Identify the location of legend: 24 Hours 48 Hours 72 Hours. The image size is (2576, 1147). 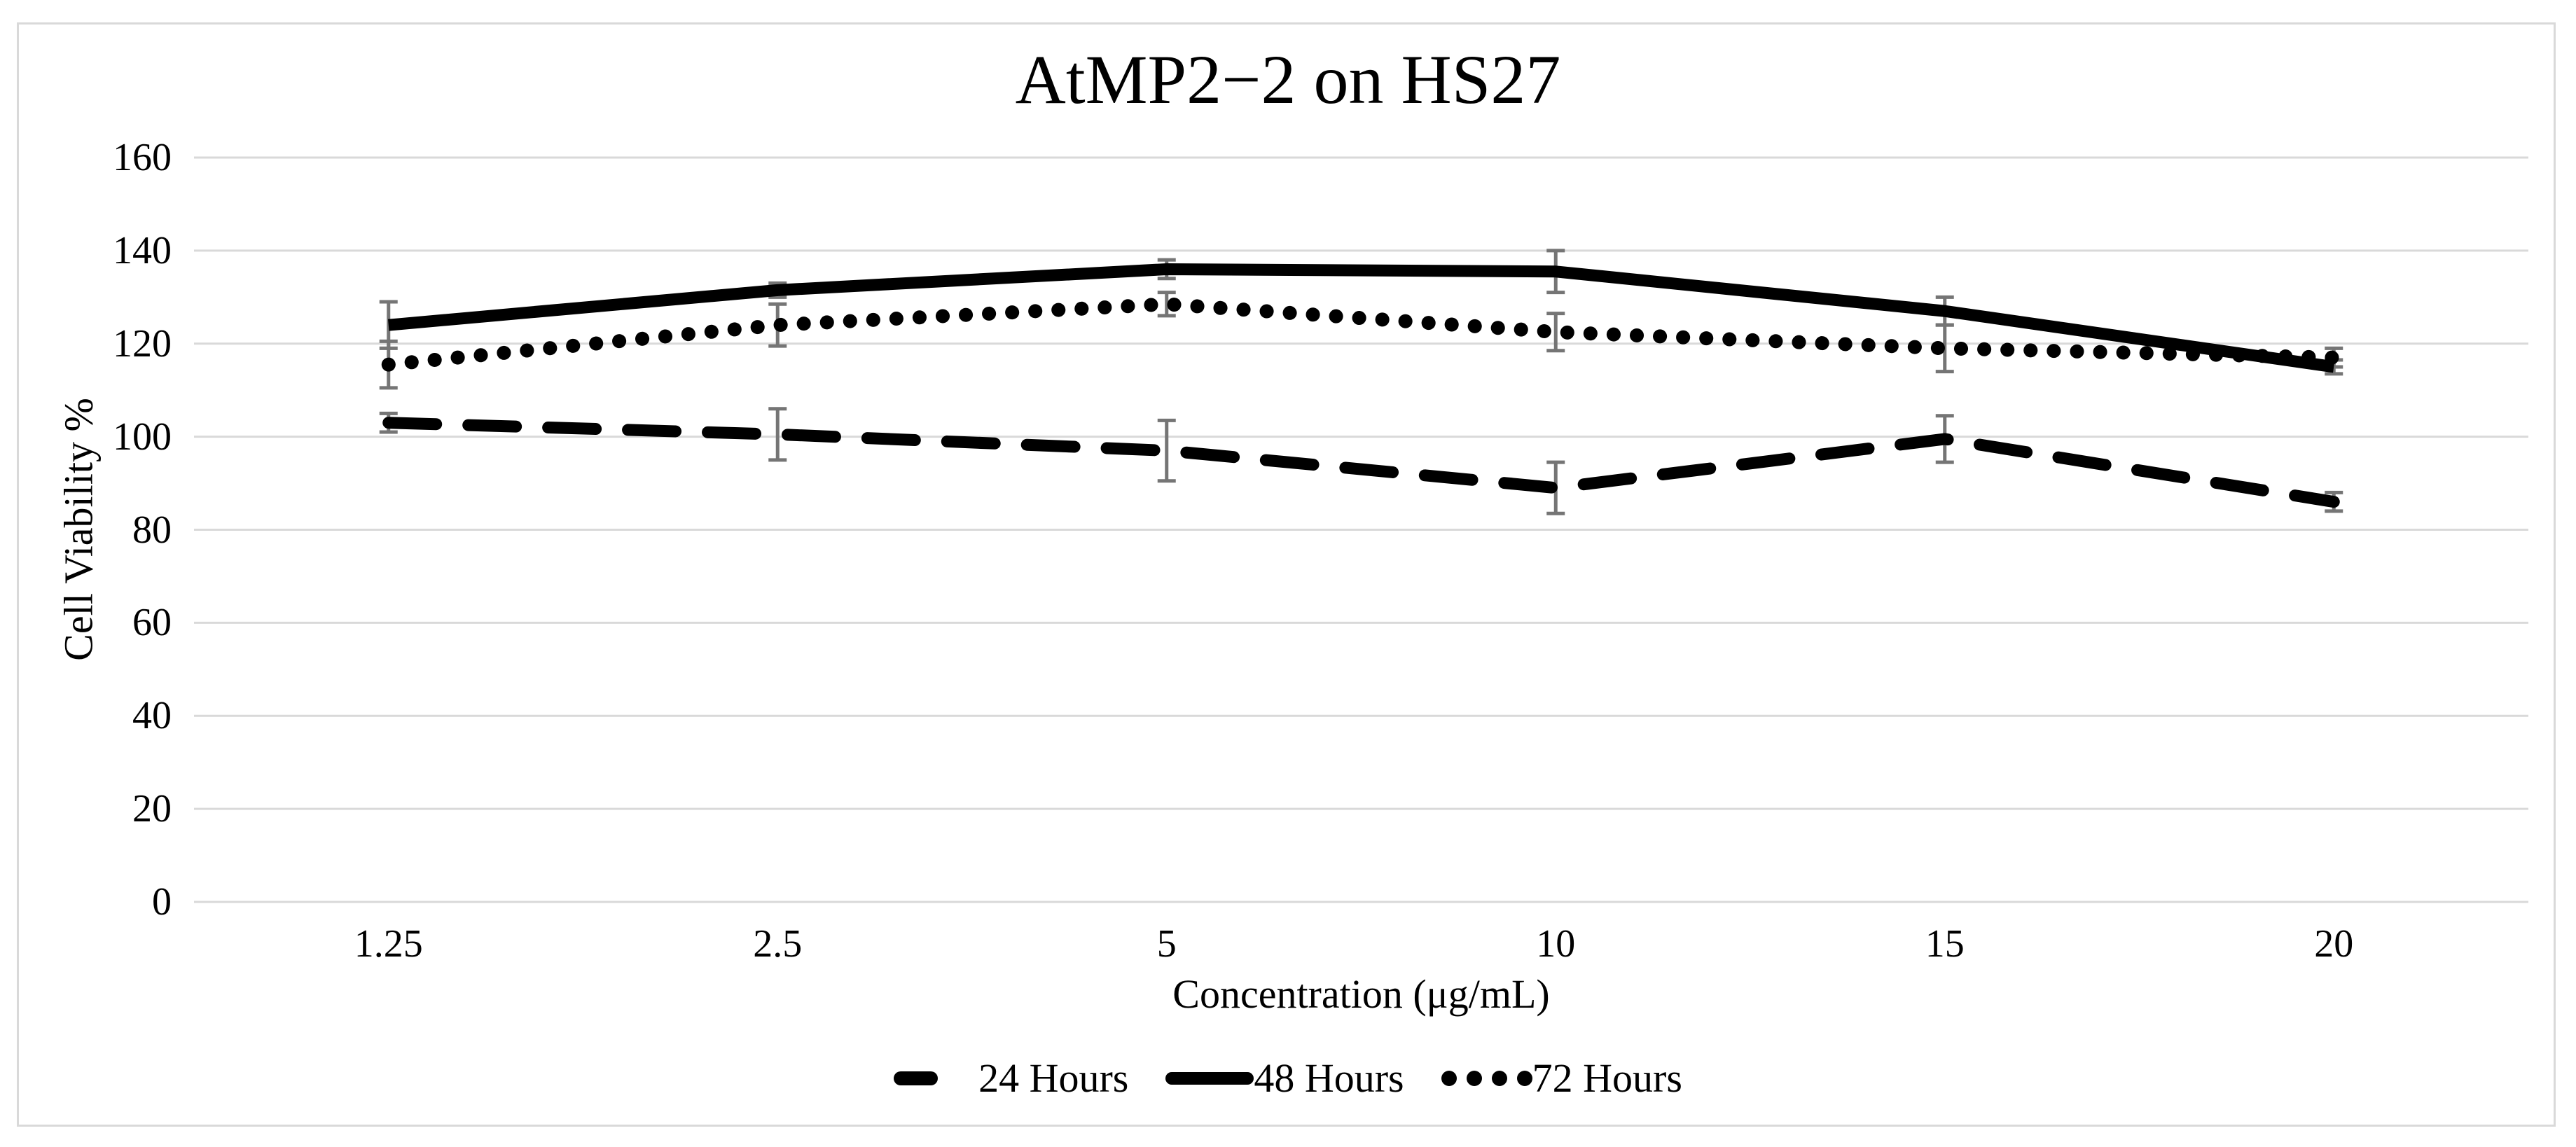
(1288, 1078).